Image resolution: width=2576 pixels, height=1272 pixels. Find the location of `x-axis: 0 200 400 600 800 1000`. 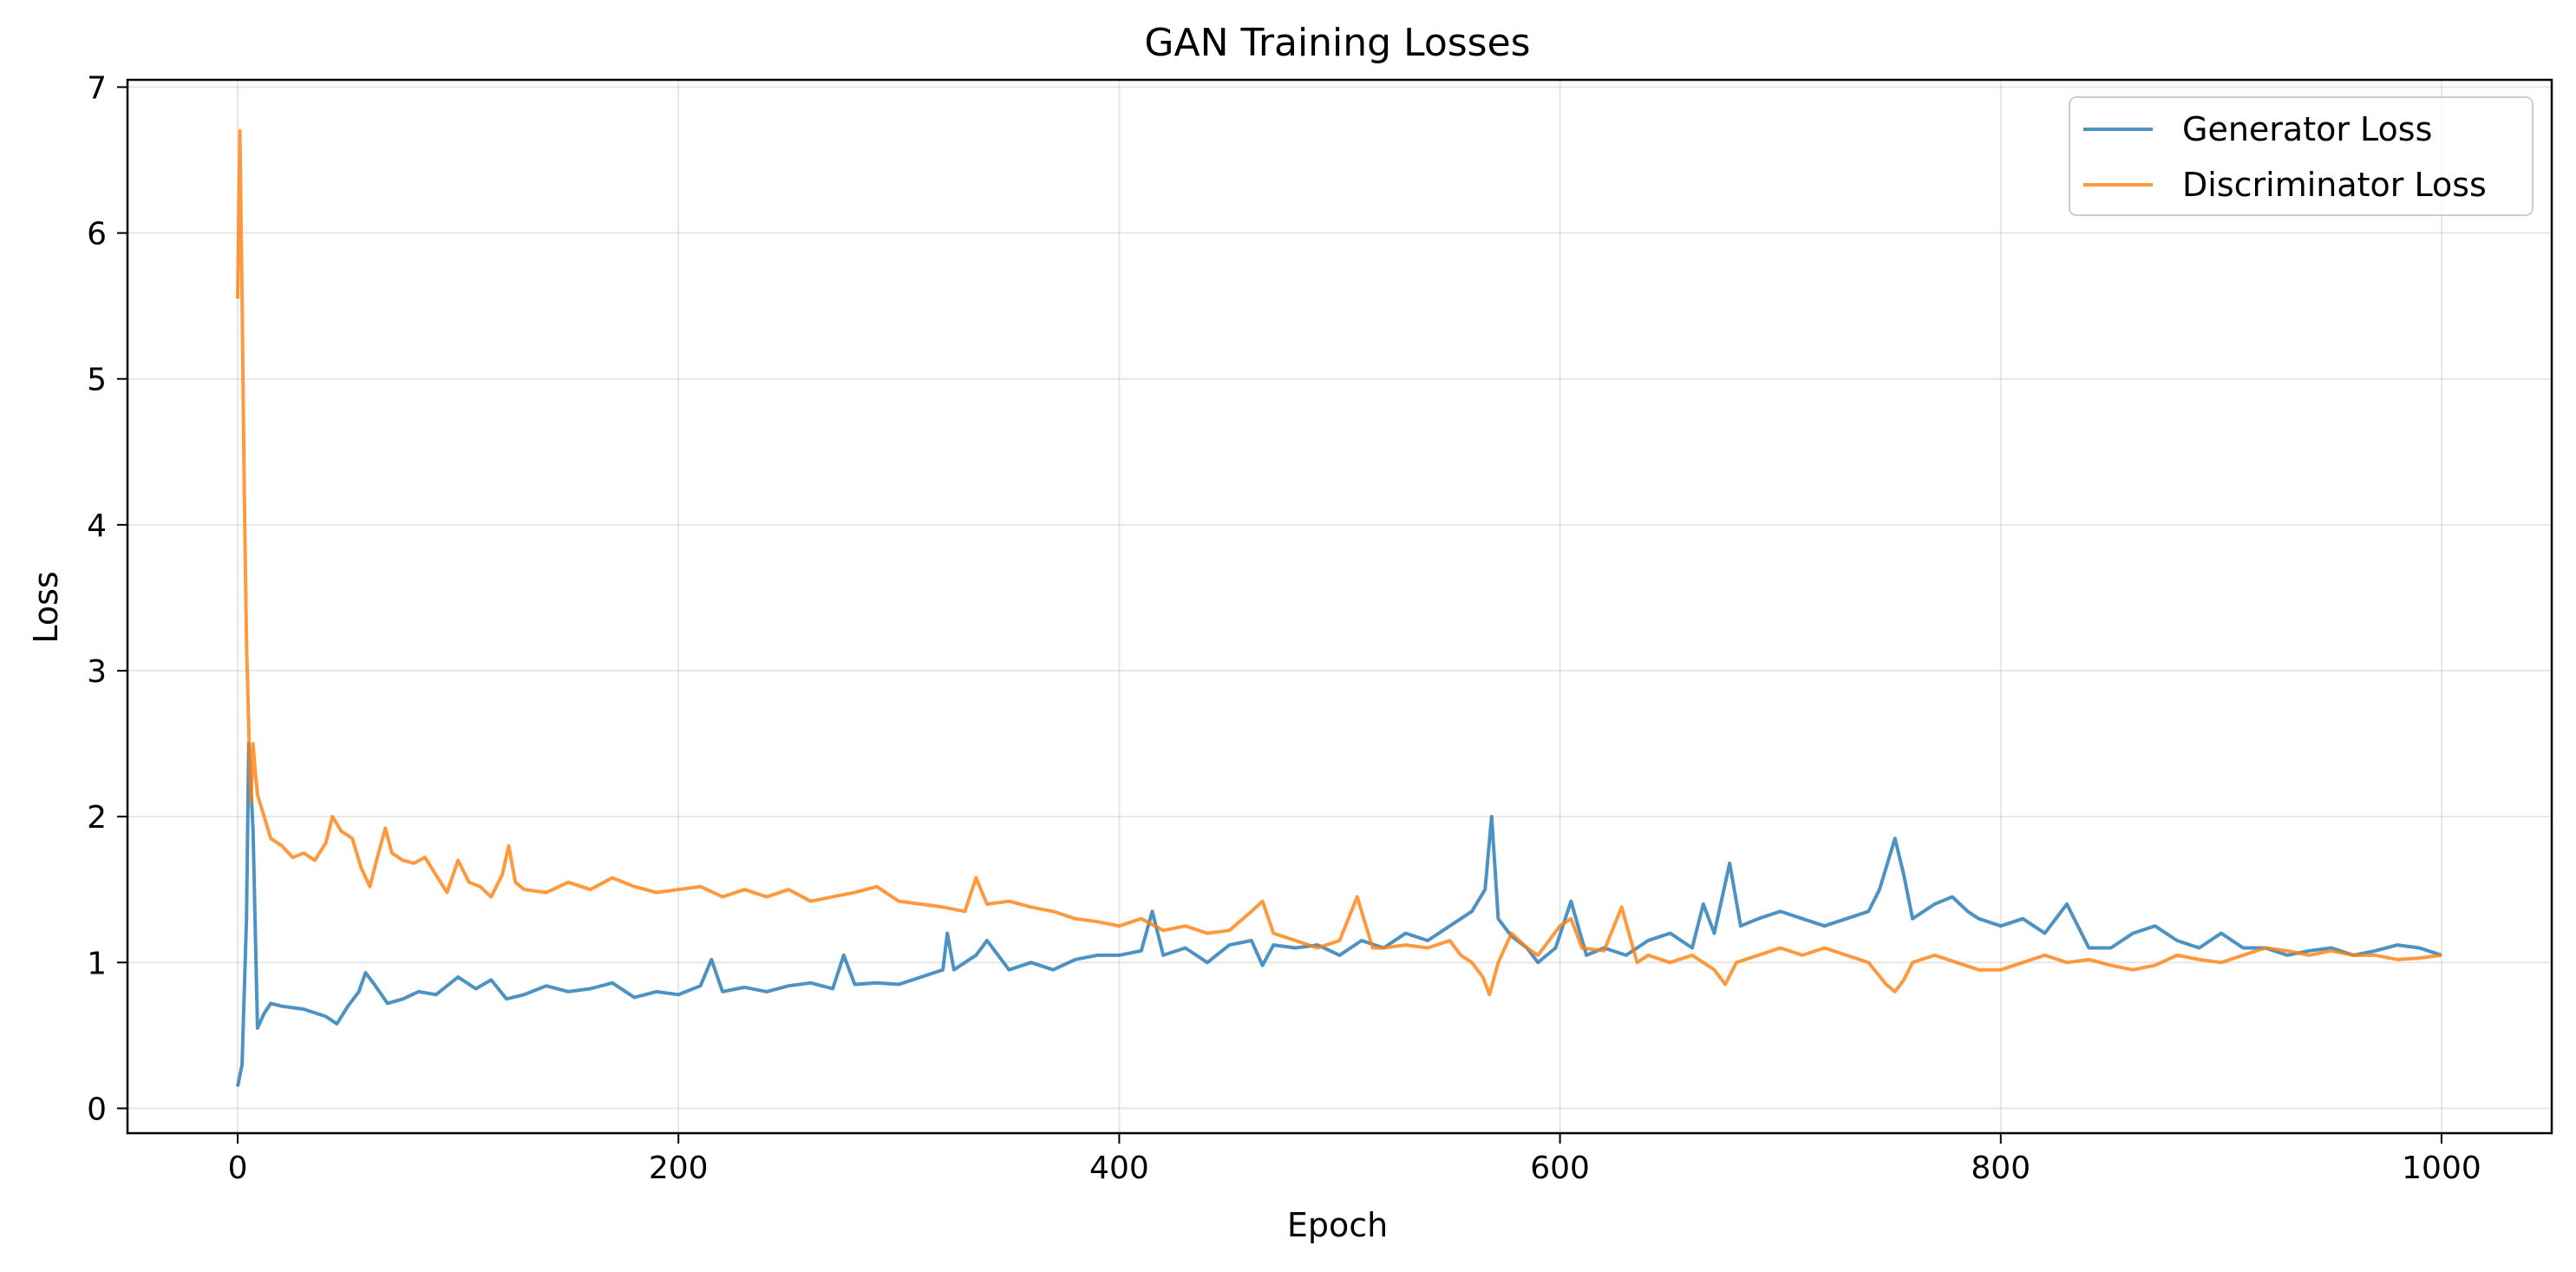

x-axis: 0 200 400 600 800 1000 is located at coordinates (1354, 1159).